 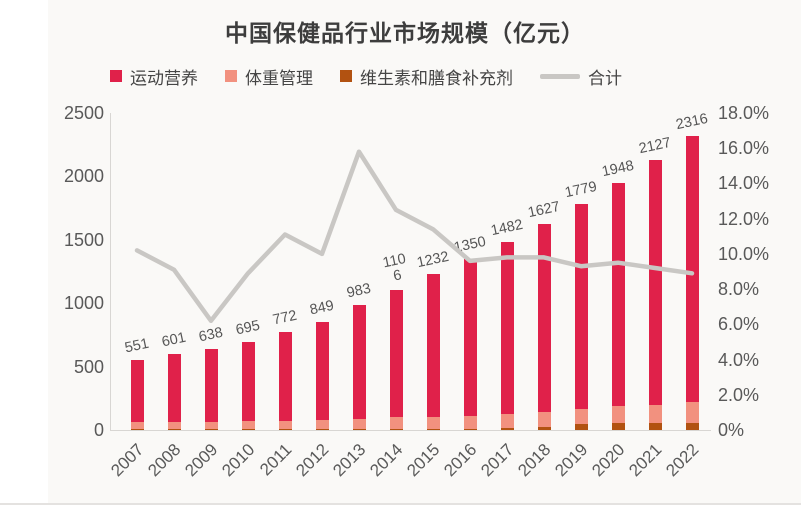 What do you see at coordinates (436, 78) in the screenshot?
I see `legend-label-vitamins-supplements: 维生素和膳食补充剂` at bounding box center [436, 78].